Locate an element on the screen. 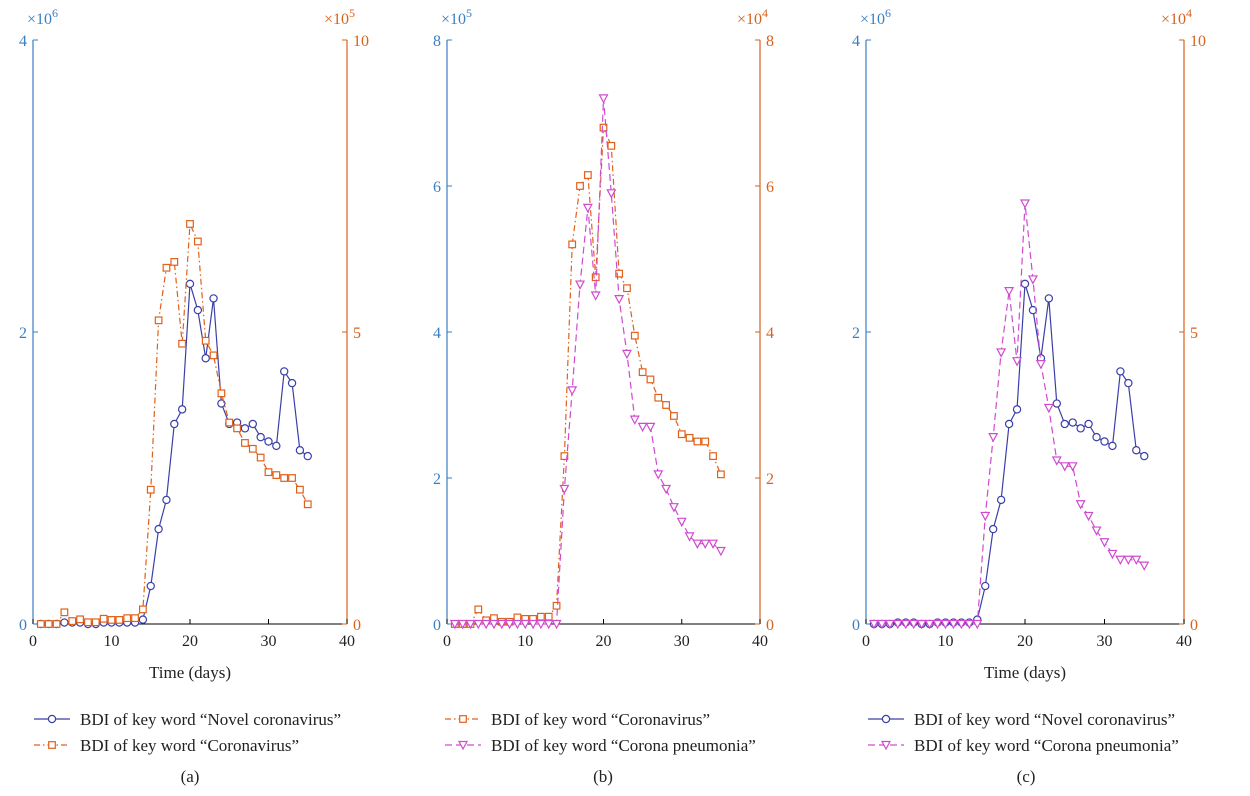 This screenshot has height=796, width=1250. right-axis-multiplier: ×10⁵ is located at coordinates (339, 17).